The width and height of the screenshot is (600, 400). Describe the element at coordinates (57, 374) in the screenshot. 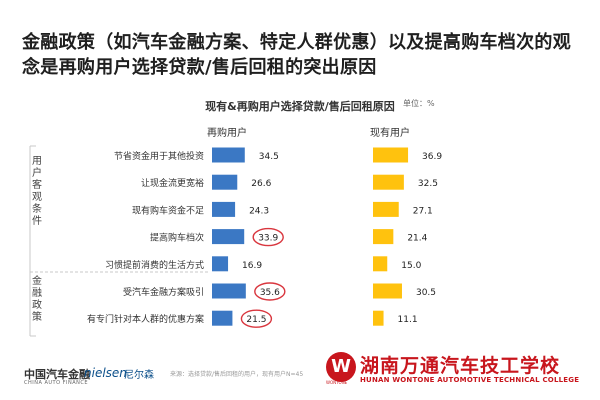

I see `china-auto-finance-logo: 中国汽车金融` at that location.